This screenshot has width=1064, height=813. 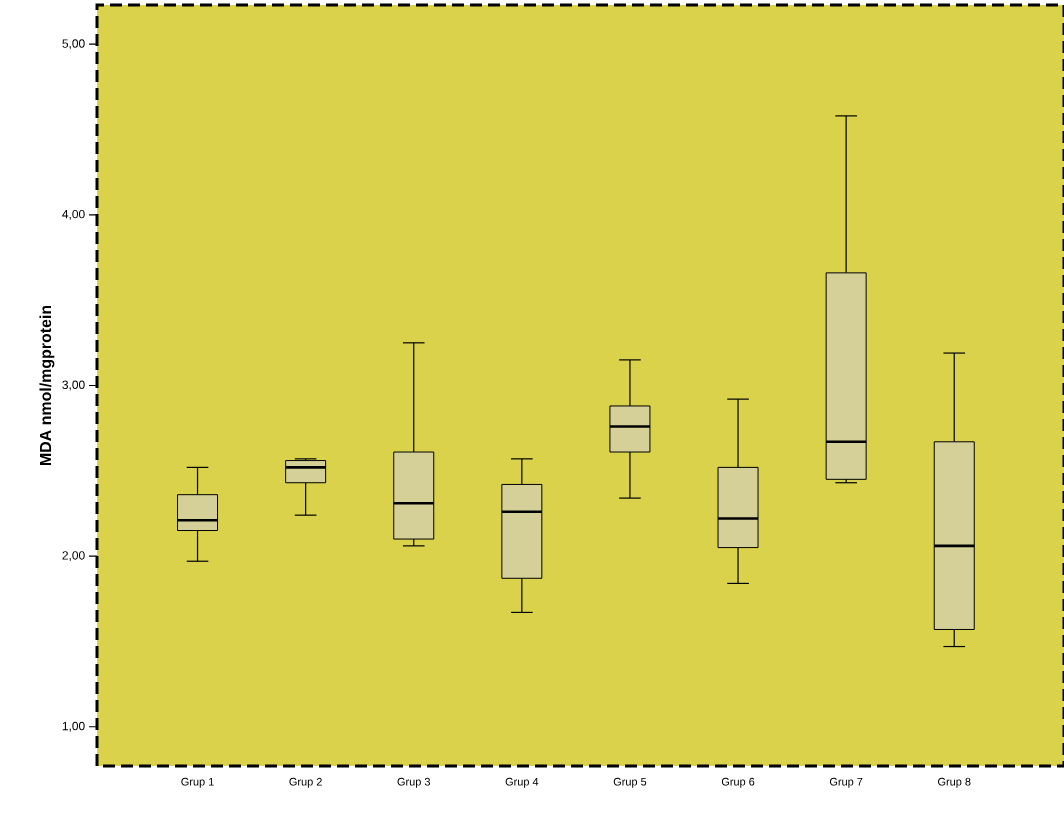 What do you see at coordinates (47, 385) in the screenshot?
I see `y-axis-title: MDA nmol/mgprotein` at bounding box center [47, 385].